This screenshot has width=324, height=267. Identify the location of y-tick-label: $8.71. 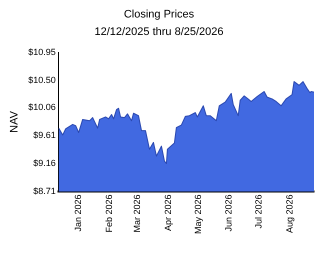
(44, 191).